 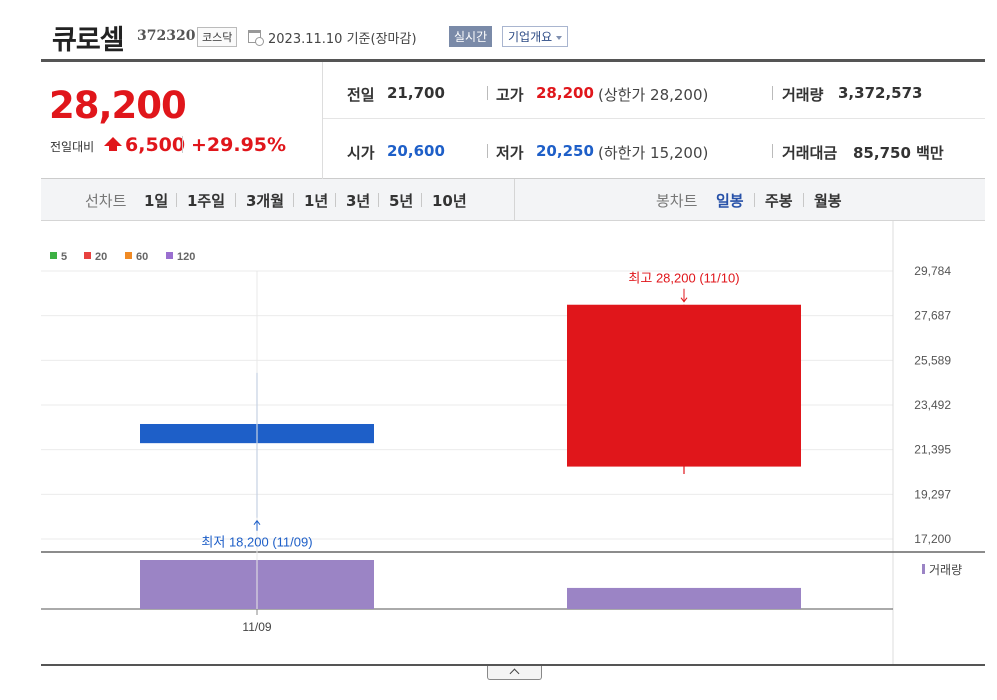 What do you see at coordinates (730, 201) in the screenshot?
I see `candle-daily: 일봉` at bounding box center [730, 201].